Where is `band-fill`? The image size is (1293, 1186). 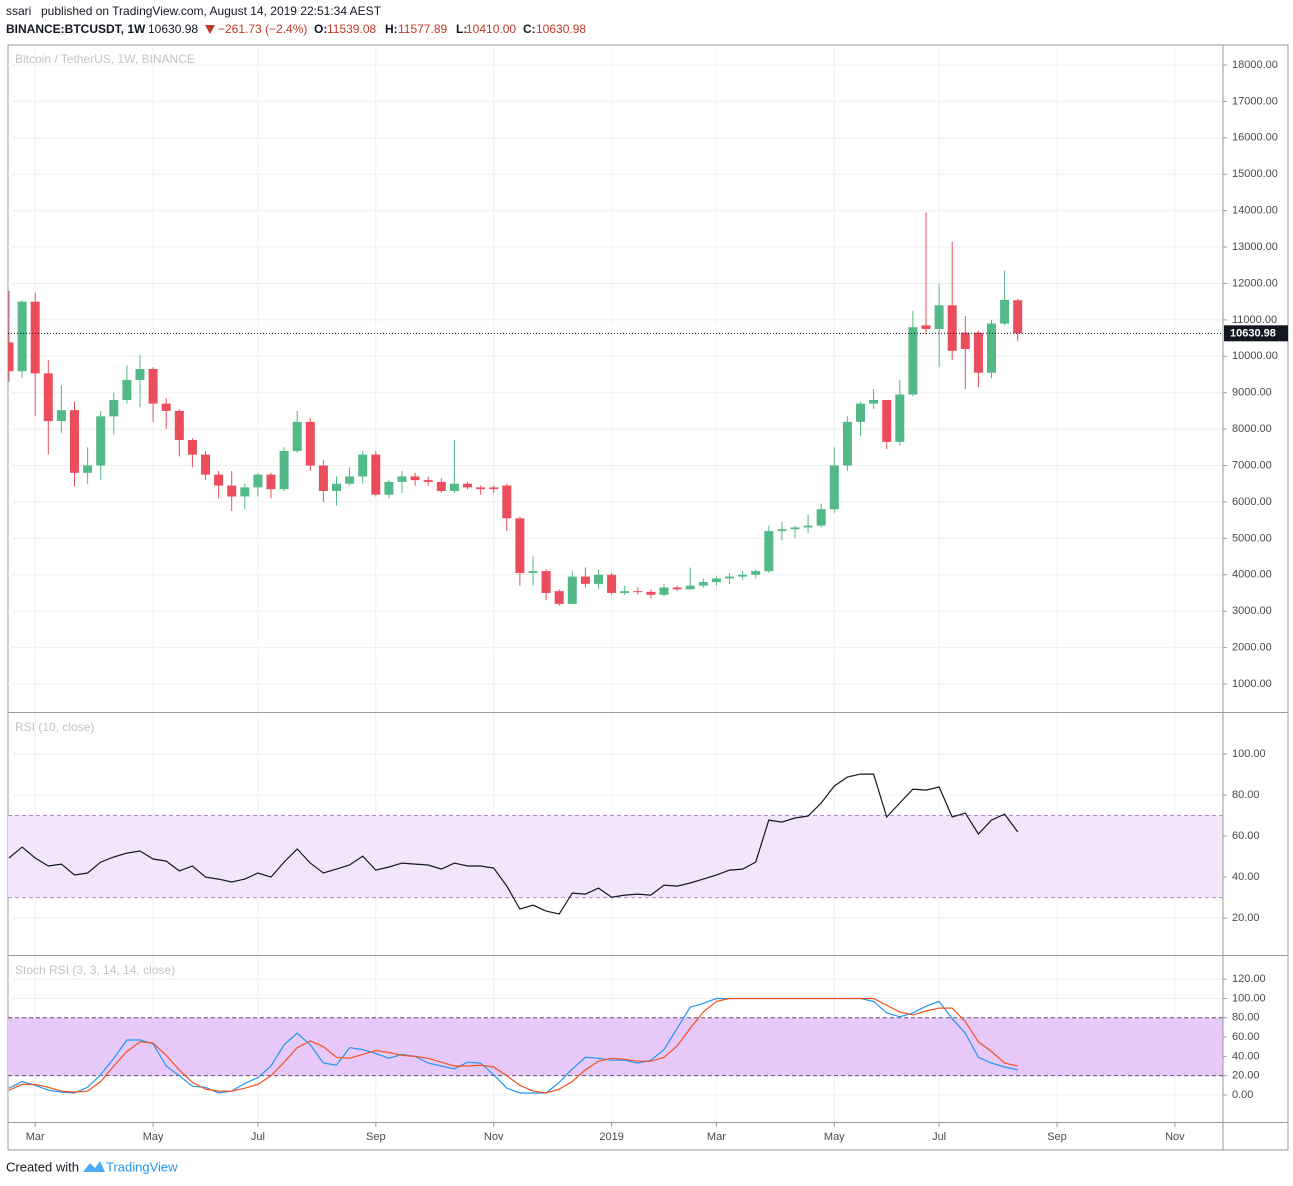
band-fill is located at coordinates (615, 1046).